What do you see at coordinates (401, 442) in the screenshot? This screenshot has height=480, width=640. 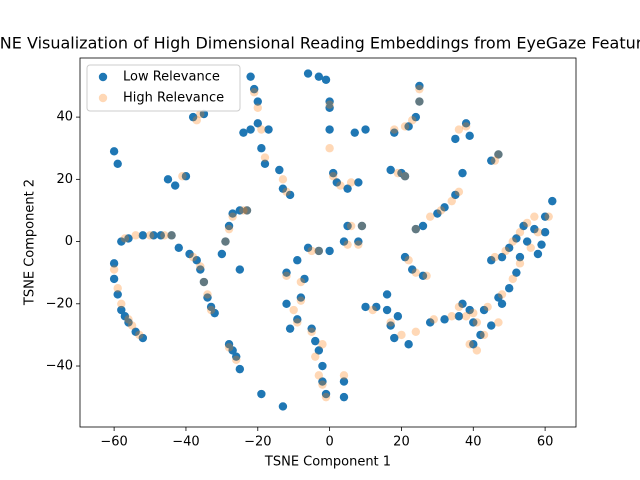 I see `x-tick-label: 20` at bounding box center [401, 442].